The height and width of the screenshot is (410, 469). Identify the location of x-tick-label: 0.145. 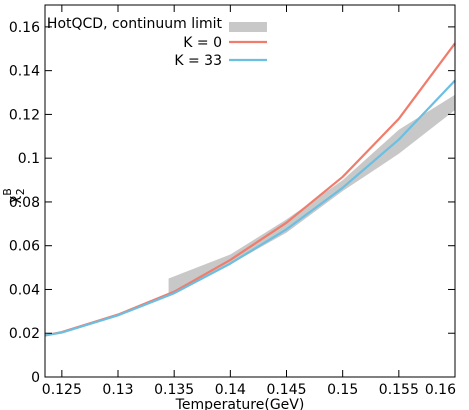
(286, 390).